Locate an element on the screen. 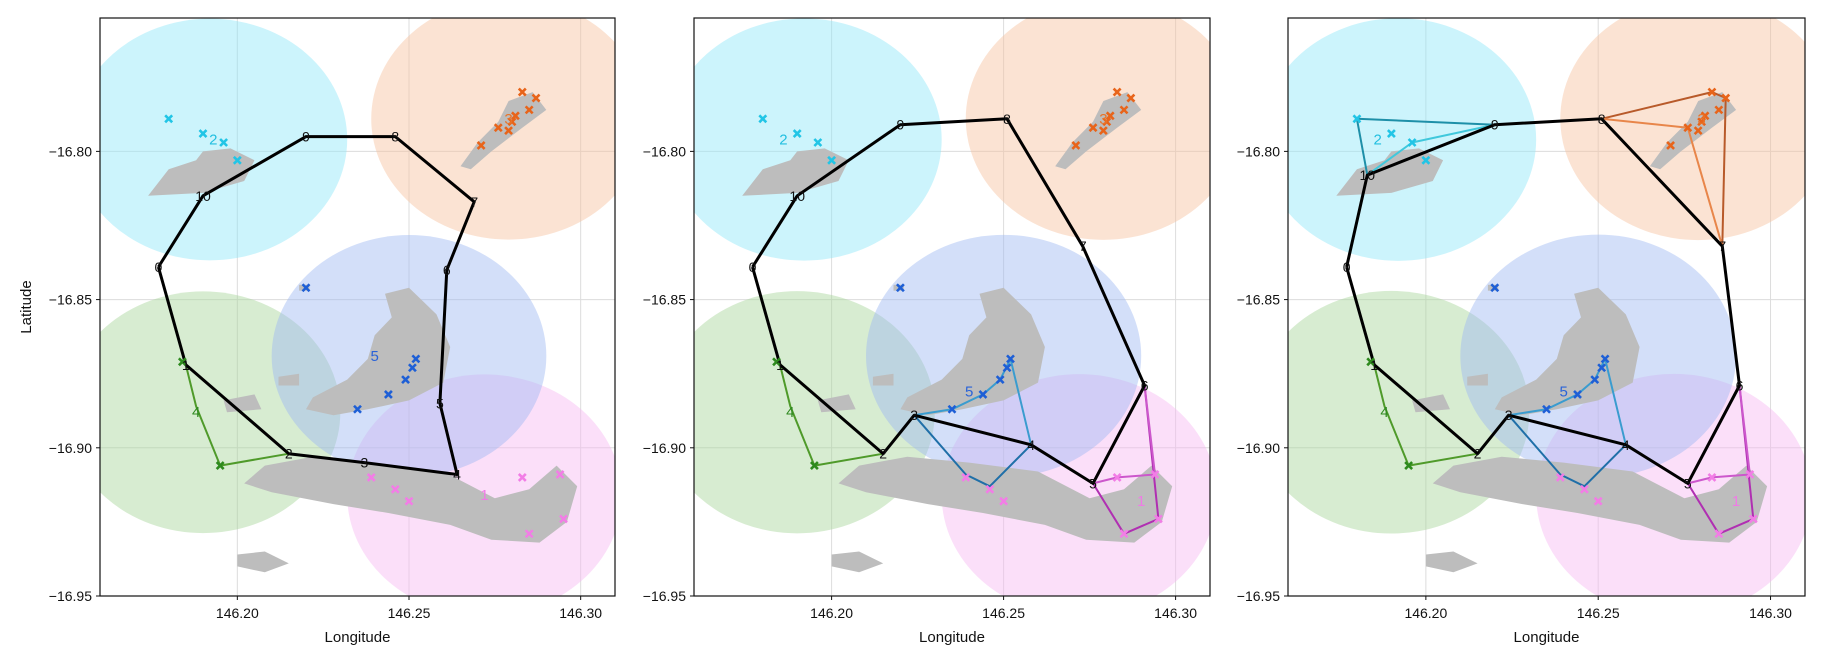  main-route is located at coordinates (316, 305).